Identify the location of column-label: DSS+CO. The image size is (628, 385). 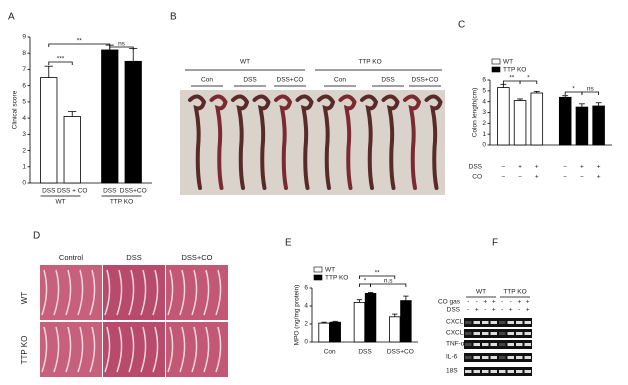
(196, 257).